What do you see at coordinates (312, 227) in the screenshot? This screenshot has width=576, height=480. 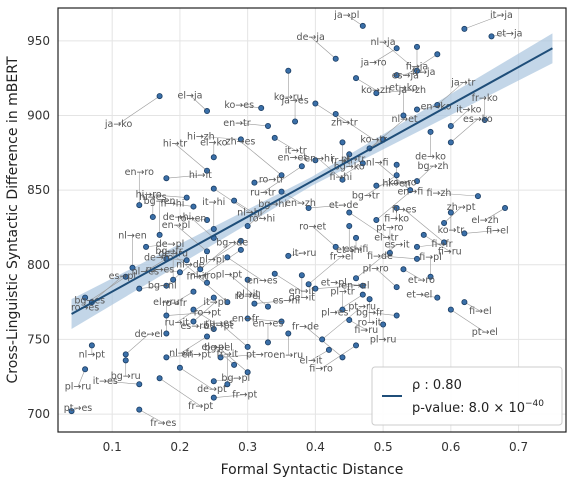 I see `point-label: ro→et` at bounding box center [312, 227].